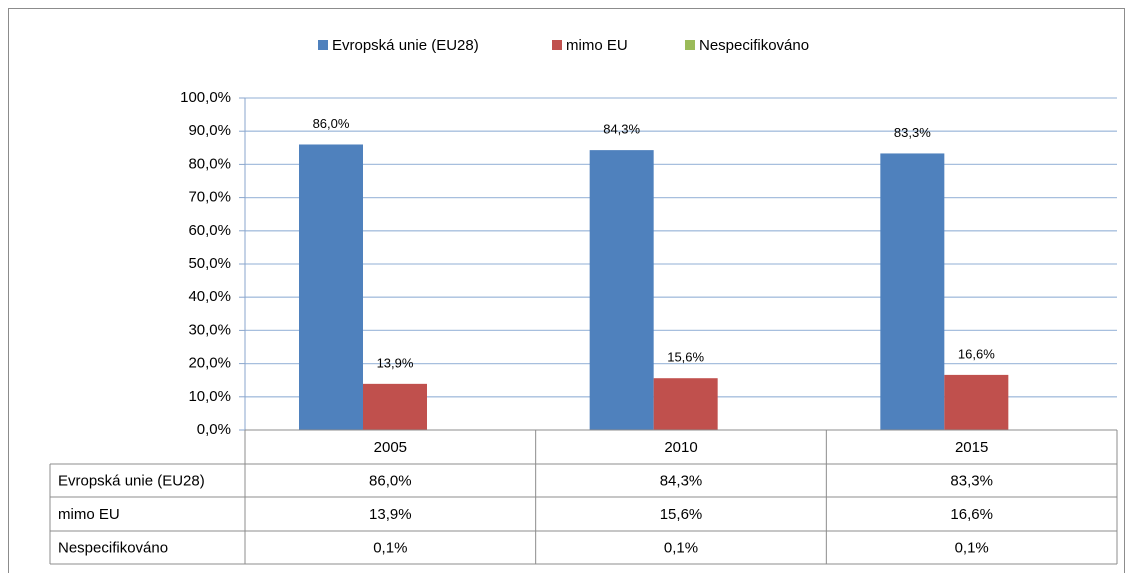  Describe the element at coordinates (209, 396) in the screenshot. I see `y-tick-label: 10,0%` at that location.